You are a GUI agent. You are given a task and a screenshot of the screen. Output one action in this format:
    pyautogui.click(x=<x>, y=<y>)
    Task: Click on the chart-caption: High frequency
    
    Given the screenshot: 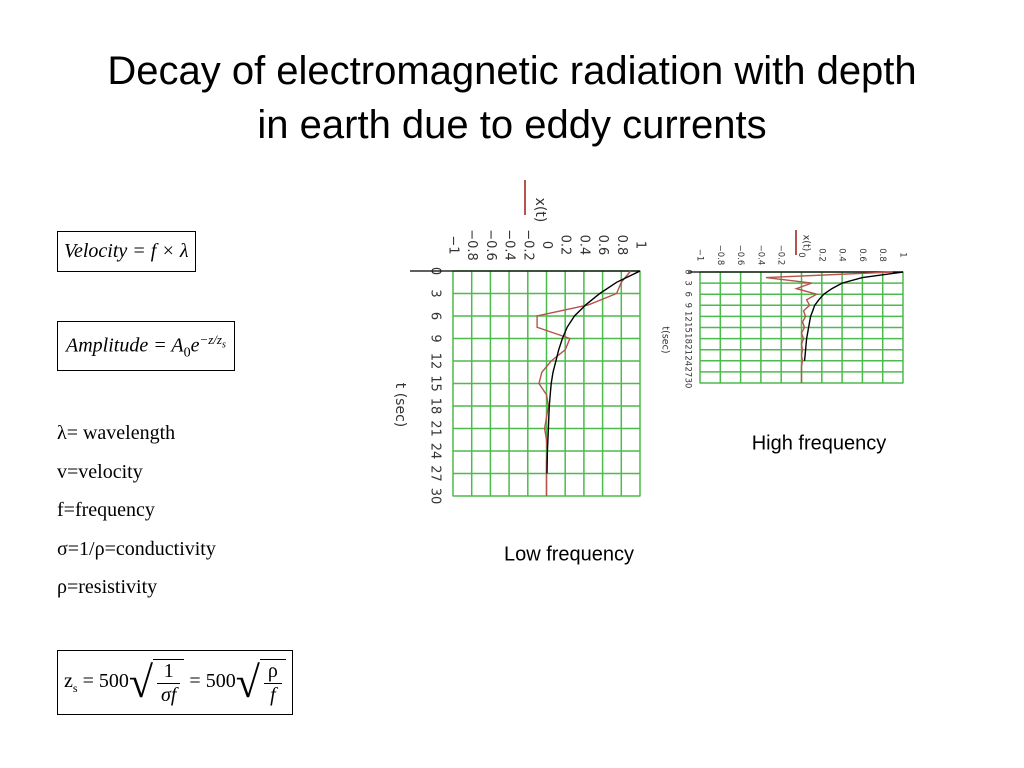 What is the action you would take?
    pyautogui.click(x=819, y=443)
    